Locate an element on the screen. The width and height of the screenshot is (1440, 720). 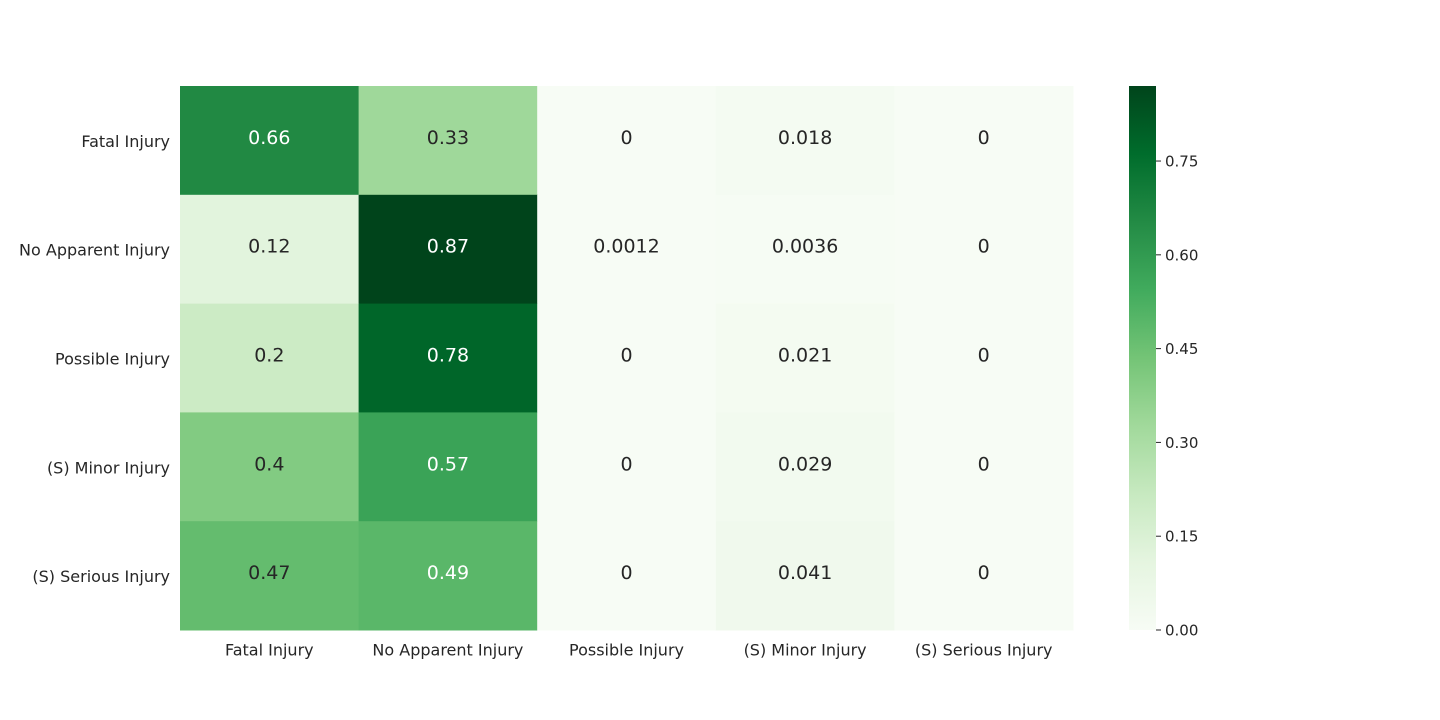
cell-value-label: 0.0036 is located at coordinates (805, 247).